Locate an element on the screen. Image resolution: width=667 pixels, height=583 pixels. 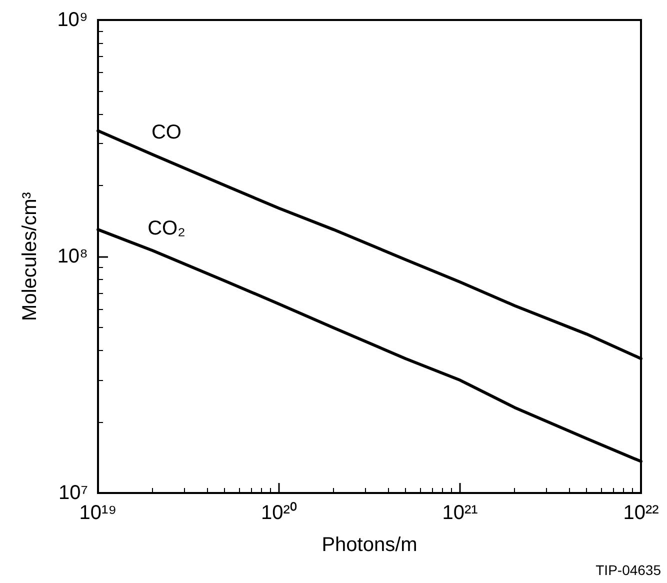
x-tick-label: 10²¹ is located at coordinates (460, 513).